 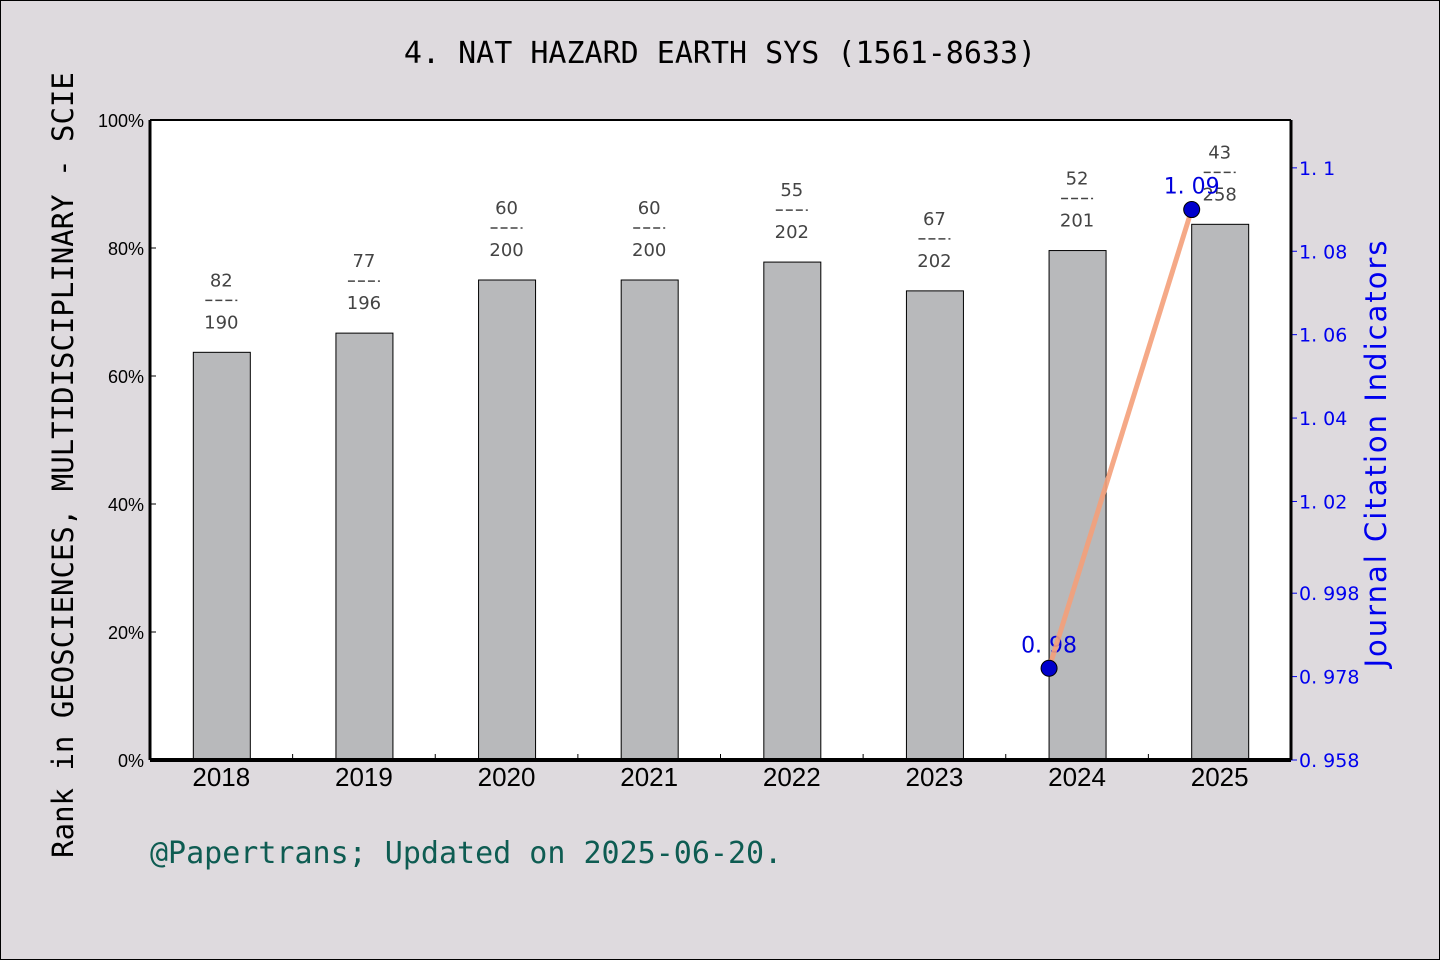 I want to click on y-right-tick-label: 0. 958, so click(x=1329, y=761).